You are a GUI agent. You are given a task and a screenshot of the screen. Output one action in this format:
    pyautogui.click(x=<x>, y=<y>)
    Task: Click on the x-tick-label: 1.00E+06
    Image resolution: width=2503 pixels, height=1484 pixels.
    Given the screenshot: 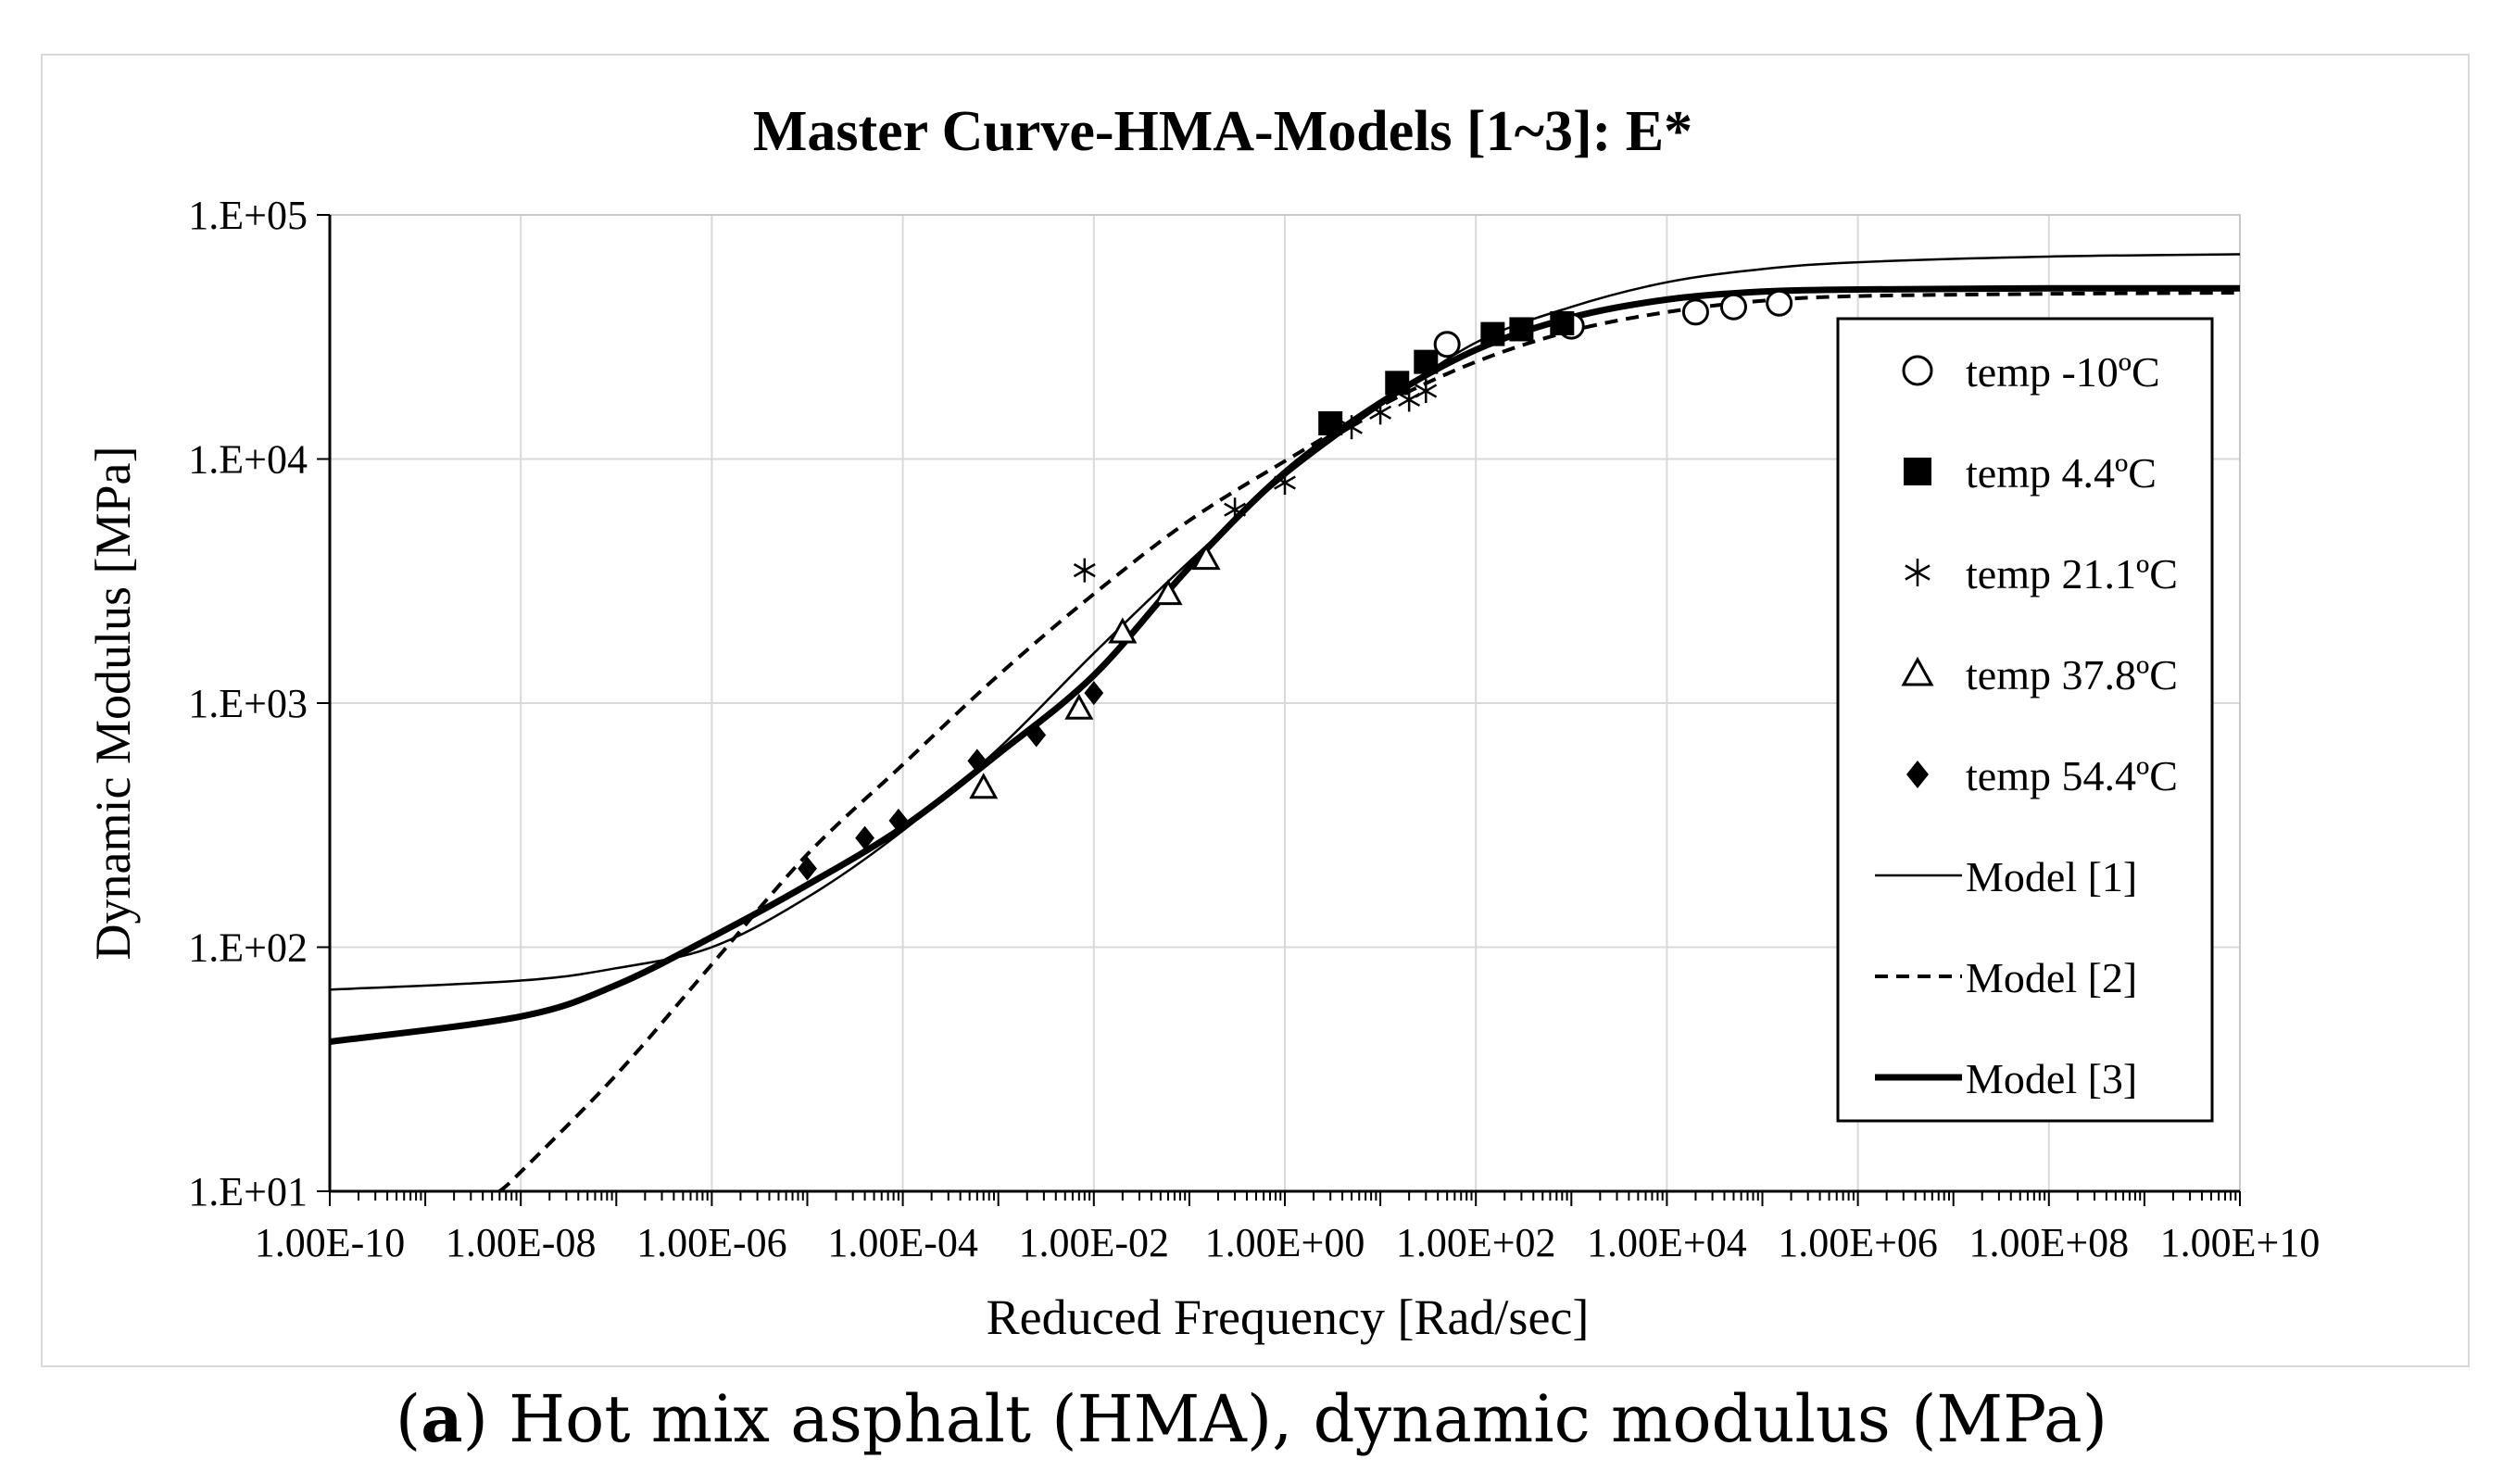 What is the action you would take?
    pyautogui.click(x=1858, y=1243)
    